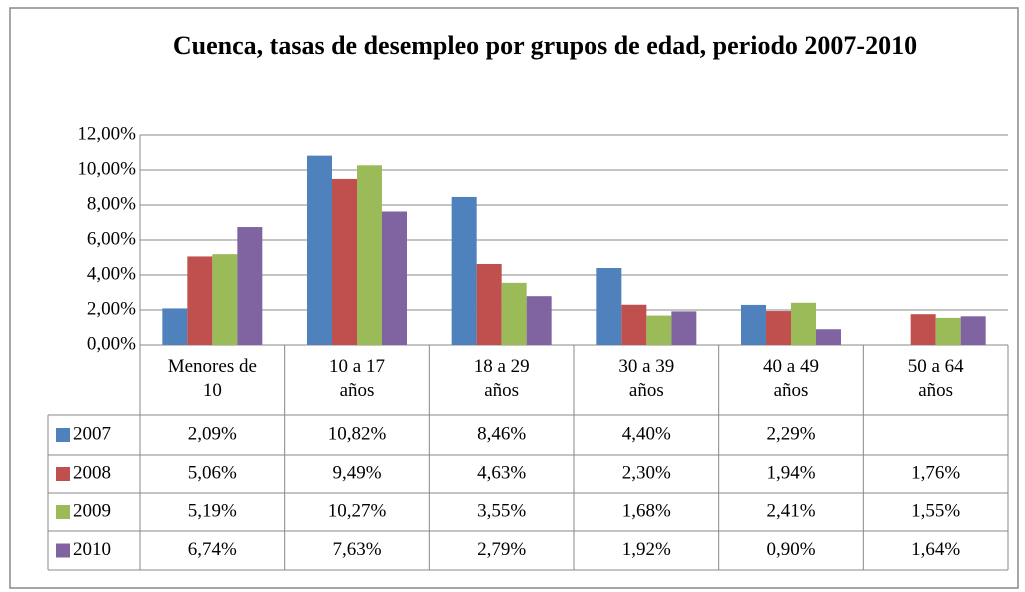 The image size is (1025, 592). Describe the element at coordinates (106, 133) in the screenshot. I see `y-tick-label: 12,00%` at that location.